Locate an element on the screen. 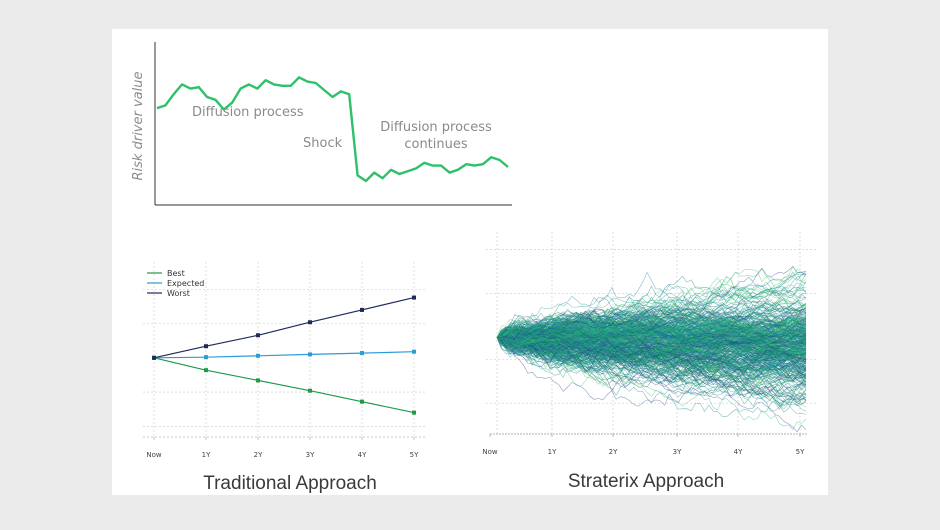 This screenshot has height=530, width=940. series-line-worst is located at coordinates (284, 328).